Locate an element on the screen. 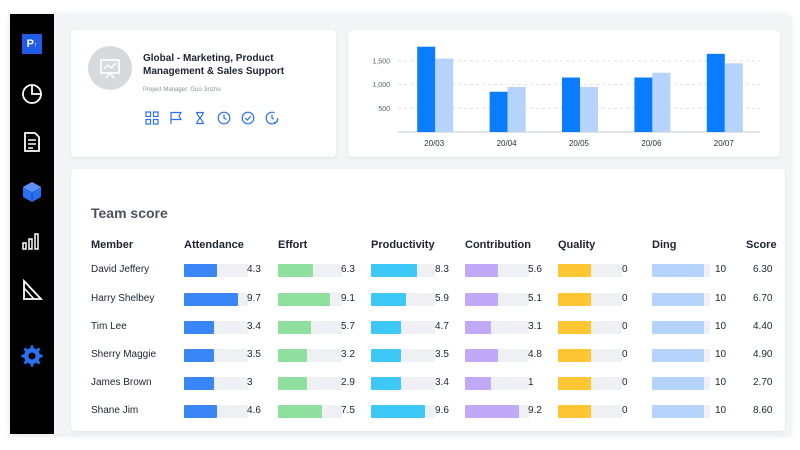 This screenshot has width=800, height=450. x-tick-label: 20/07 is located at coordinates (724, 143).